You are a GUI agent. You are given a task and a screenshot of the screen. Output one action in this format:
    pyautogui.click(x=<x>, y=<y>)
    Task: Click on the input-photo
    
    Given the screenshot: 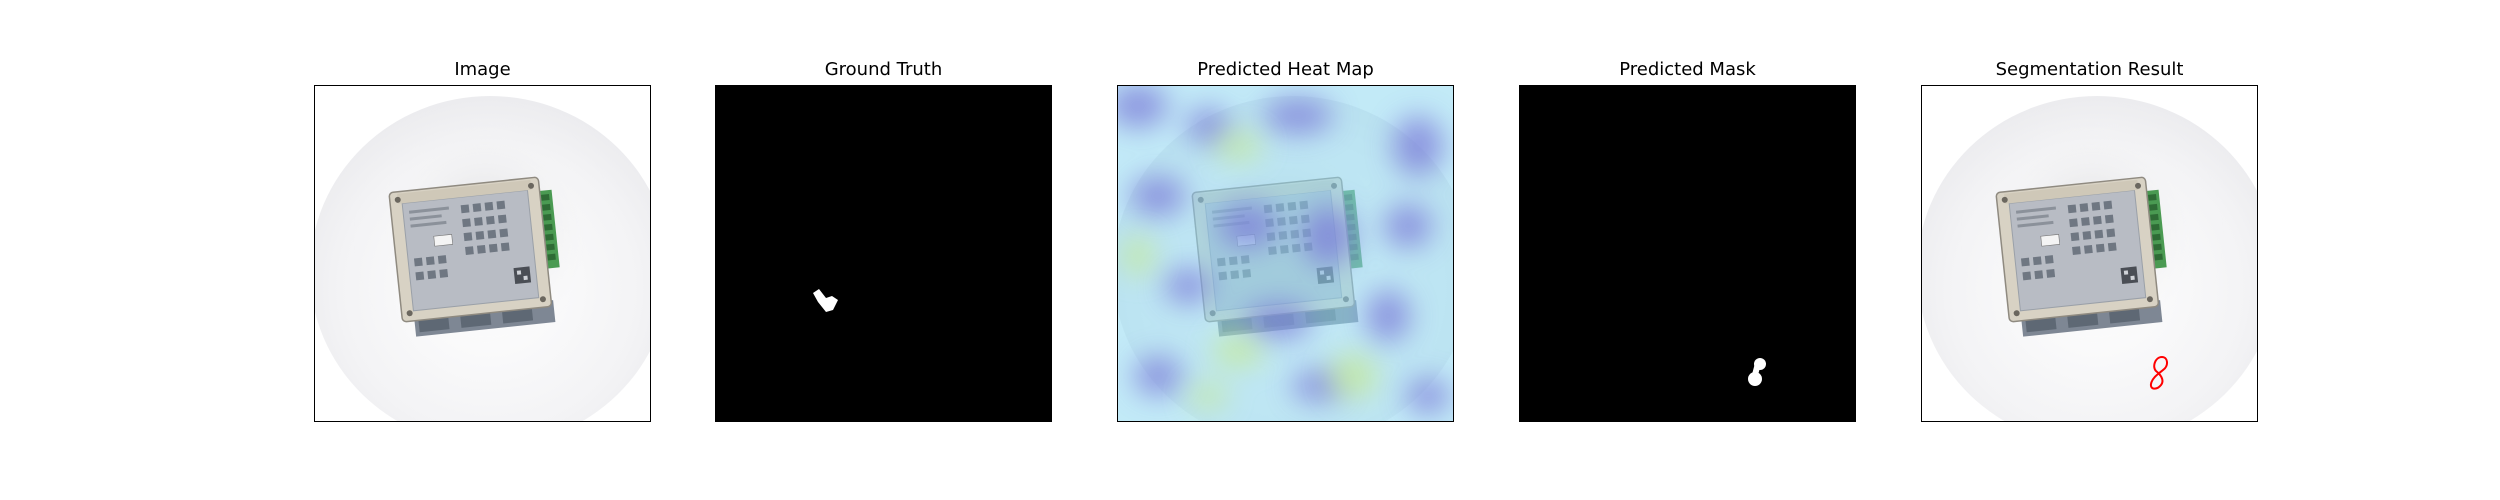 What is the action you would take?
    pyautogui.click(x=482, y=253)
    